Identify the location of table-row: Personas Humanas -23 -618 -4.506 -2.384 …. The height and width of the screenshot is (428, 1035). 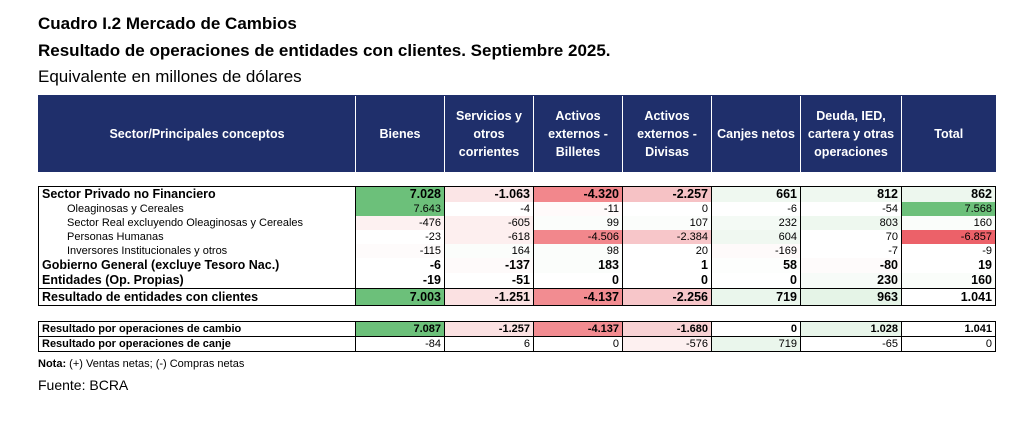
(517, 237).